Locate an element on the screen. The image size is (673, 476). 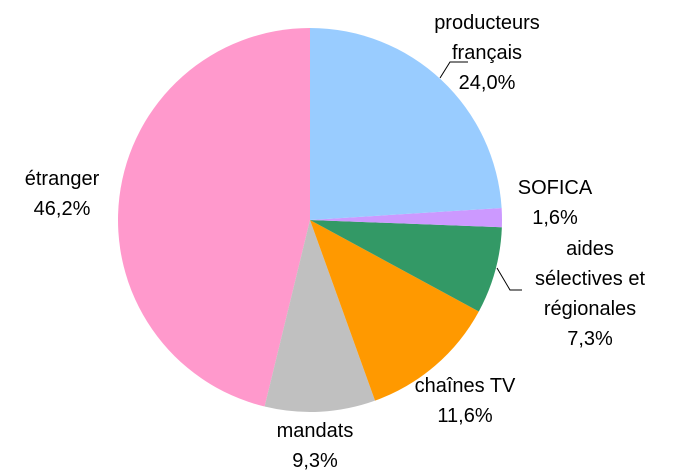
category-label: chaînes TV is located at coordinates (465, 386).